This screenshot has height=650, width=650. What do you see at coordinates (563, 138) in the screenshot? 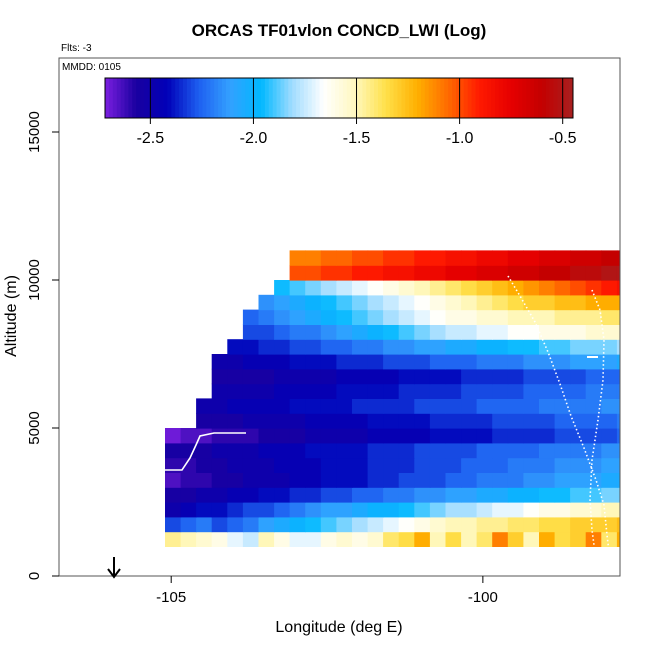
I see `colorbar-tick-label: -0.5` at bounding box center [563, 138].